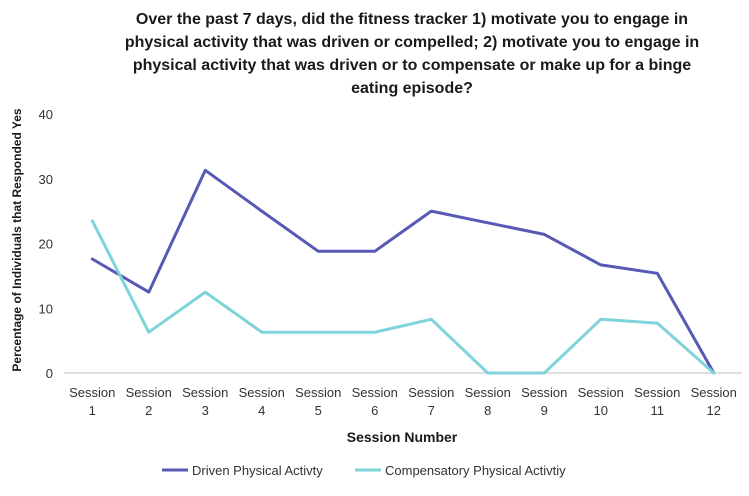  I want to click on y-axis-ticks: 0 10 20 30 40, so click(46, 244).